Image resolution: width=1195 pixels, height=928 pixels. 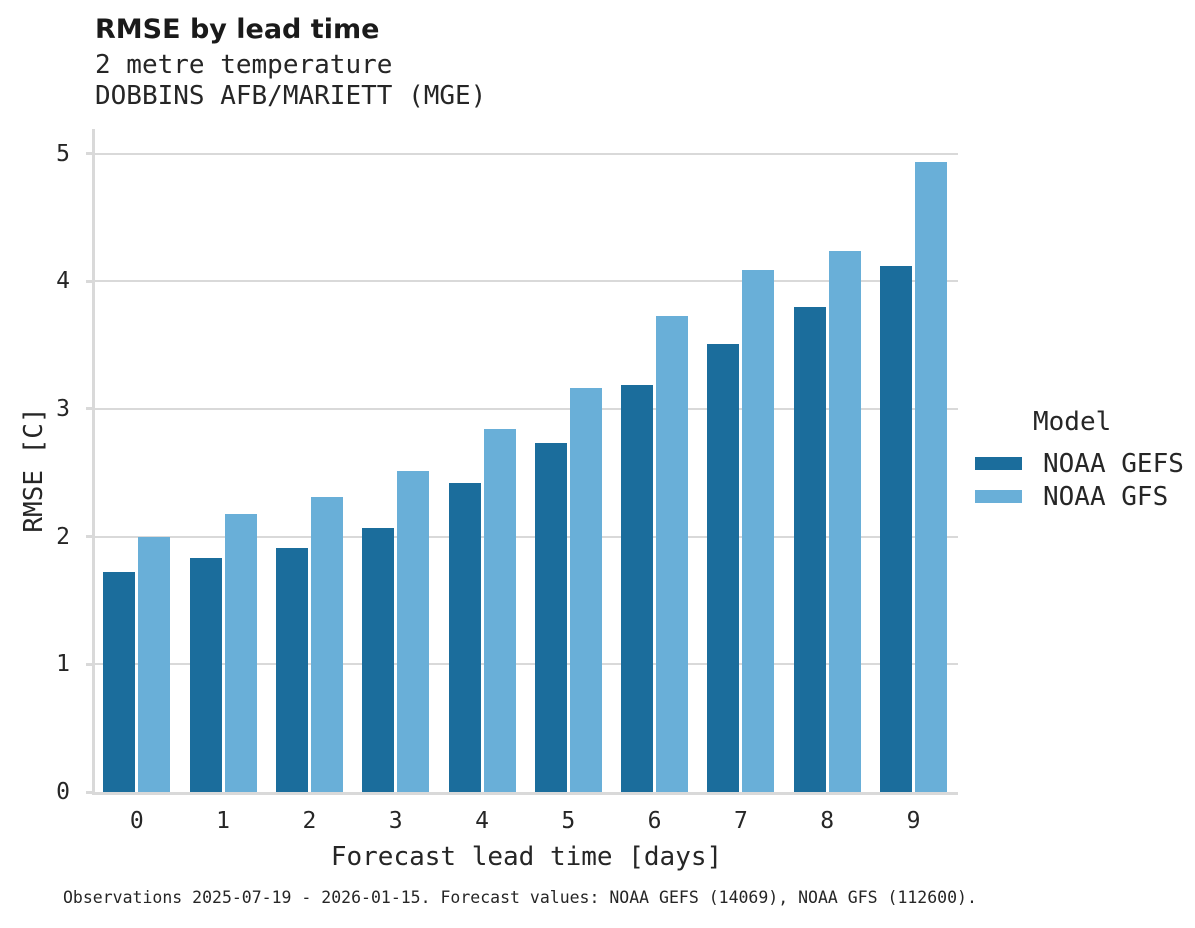 I want to click on x-axis-spine, so click(x=525, y=793).